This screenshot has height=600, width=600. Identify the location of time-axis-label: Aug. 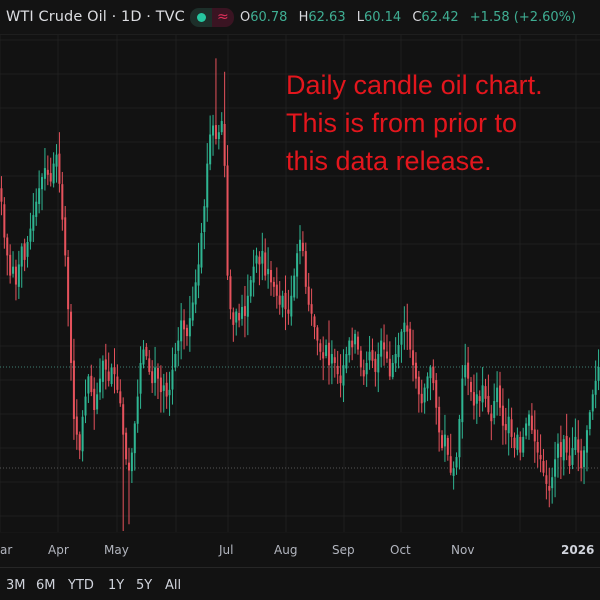
(286, 550).